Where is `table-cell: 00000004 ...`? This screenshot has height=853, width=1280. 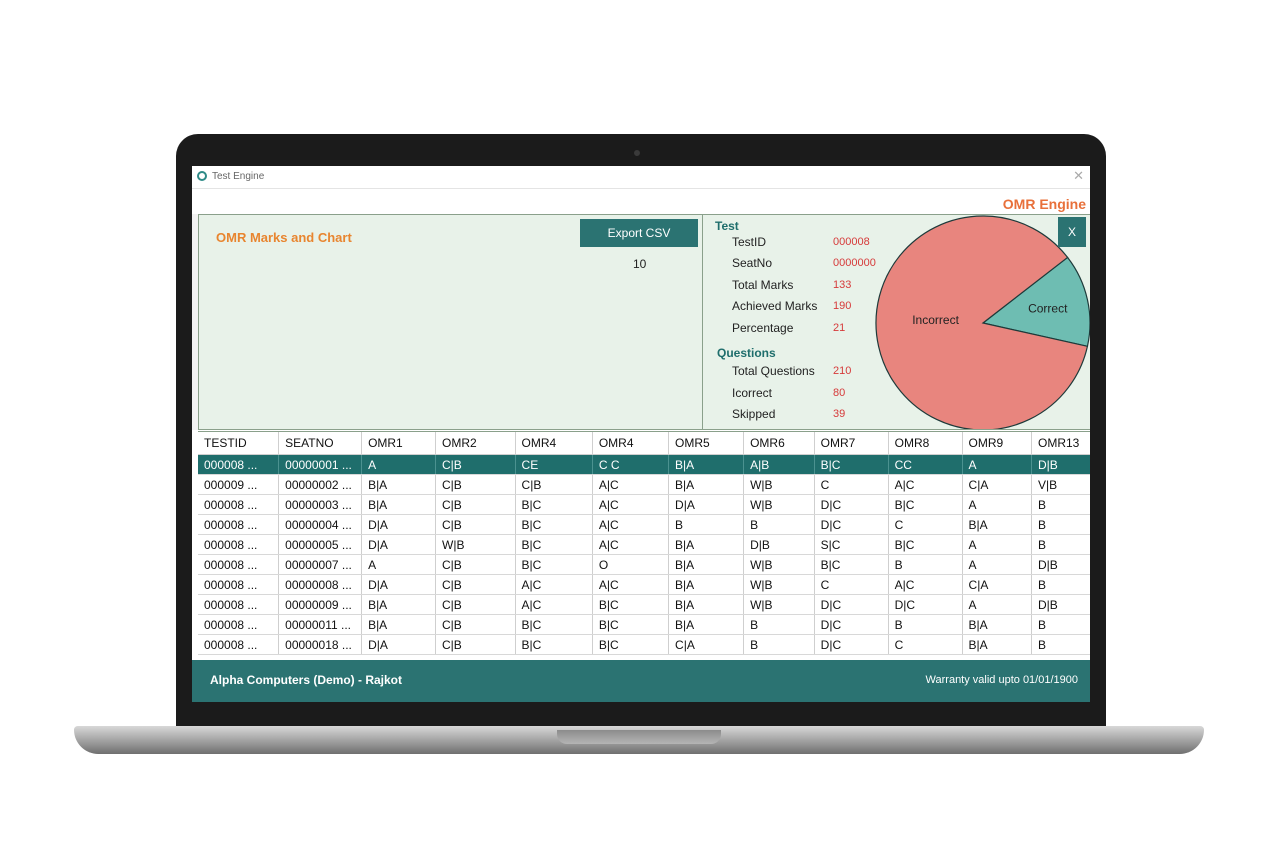 table-cell: 00000004 ... is located at coordinates (320, 524).